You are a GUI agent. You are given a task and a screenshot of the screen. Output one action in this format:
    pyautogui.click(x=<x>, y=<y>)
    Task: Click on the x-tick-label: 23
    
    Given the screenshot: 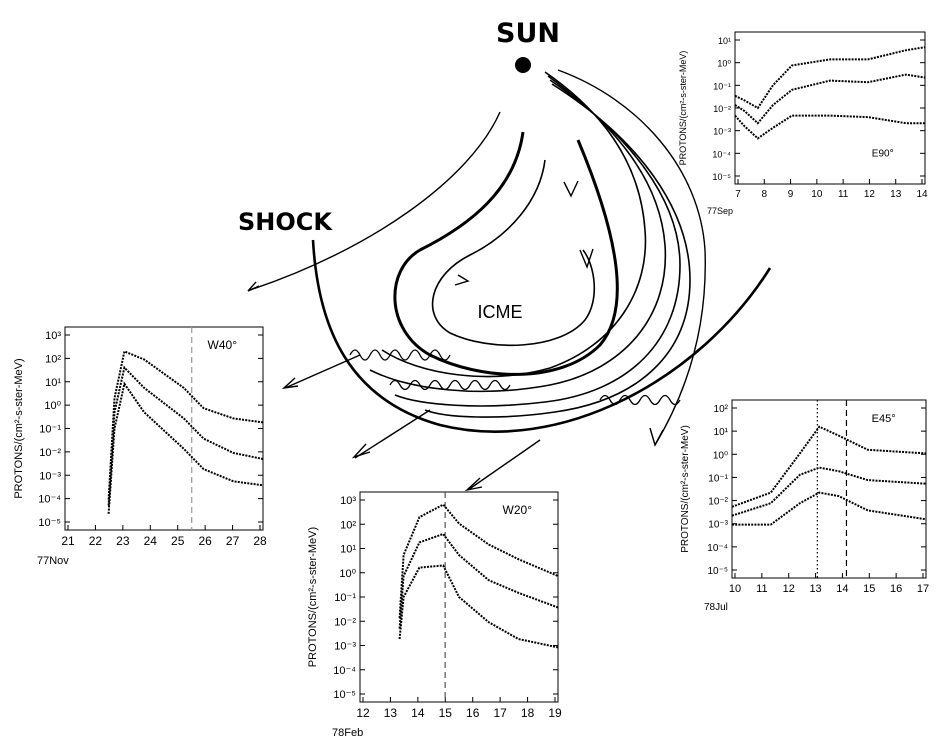 What is the action you would take?
    pyautogui.click(x=123, y=541)
    